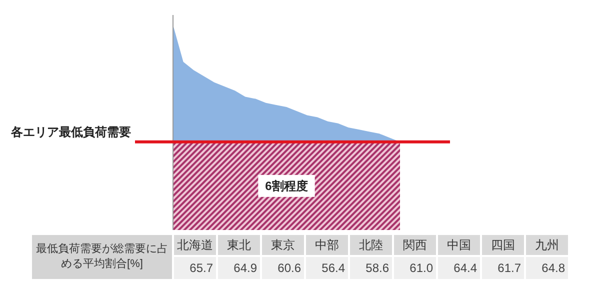 The image size is (590, 286). What do you see at coordinates (195, 245) in the screenshot?
I see `category-label: 北海道` at bounding box center [195, 245].